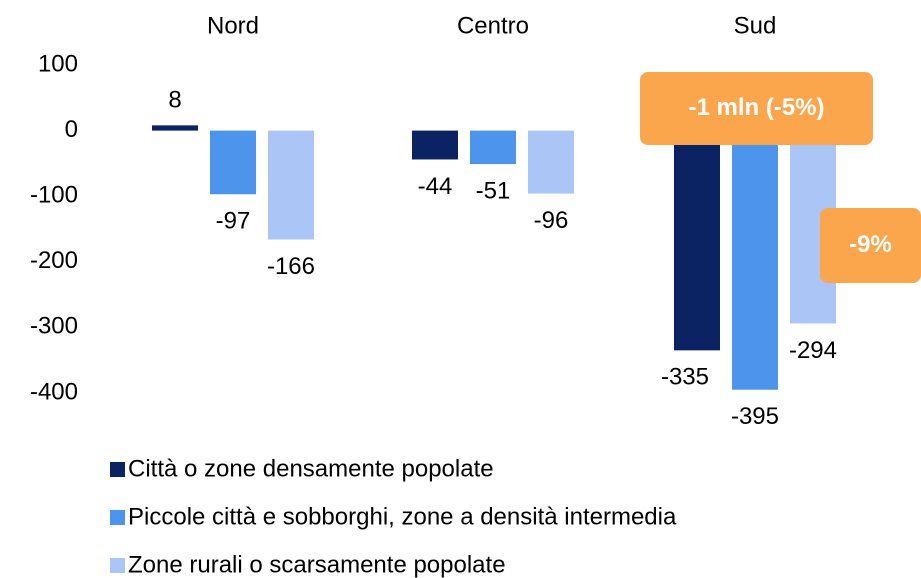  I want to click on y-tick-label: -100, so click(54, 195).